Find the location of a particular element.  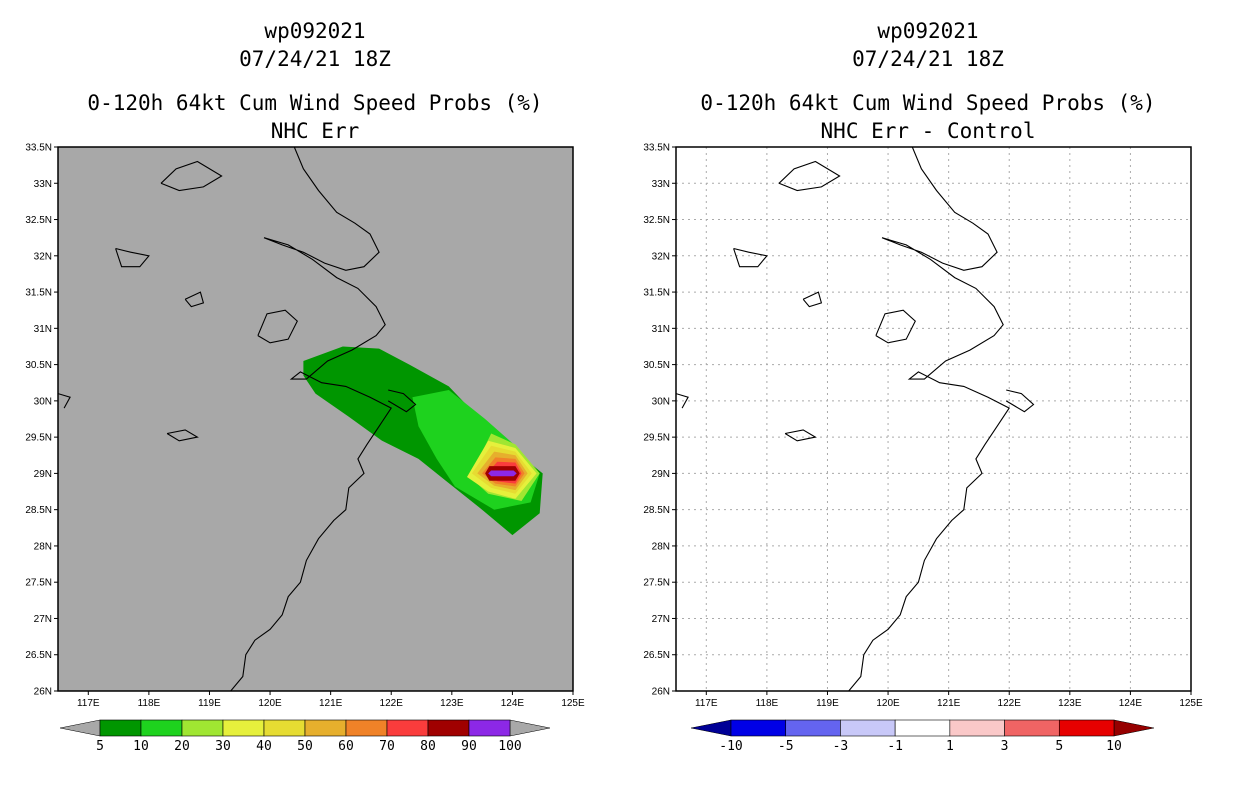

colorbar-label: 20 is located at coordinates (182, 746).